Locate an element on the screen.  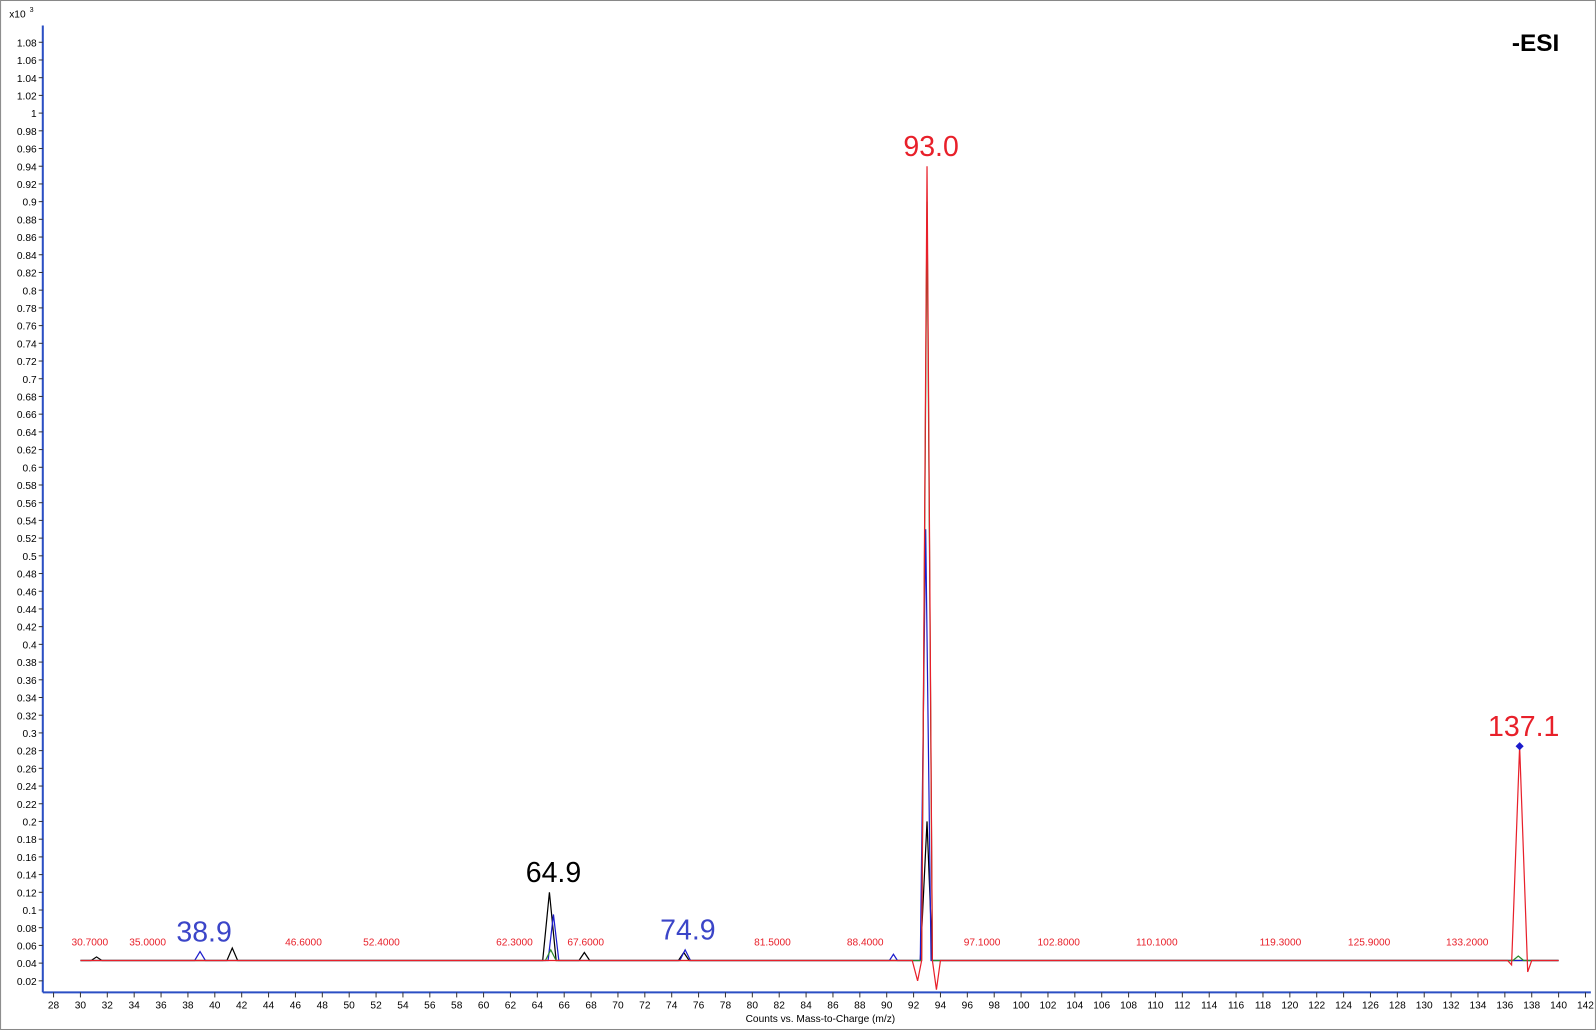
y-tick-label: 0.96 is located at coordinates (27, 150).